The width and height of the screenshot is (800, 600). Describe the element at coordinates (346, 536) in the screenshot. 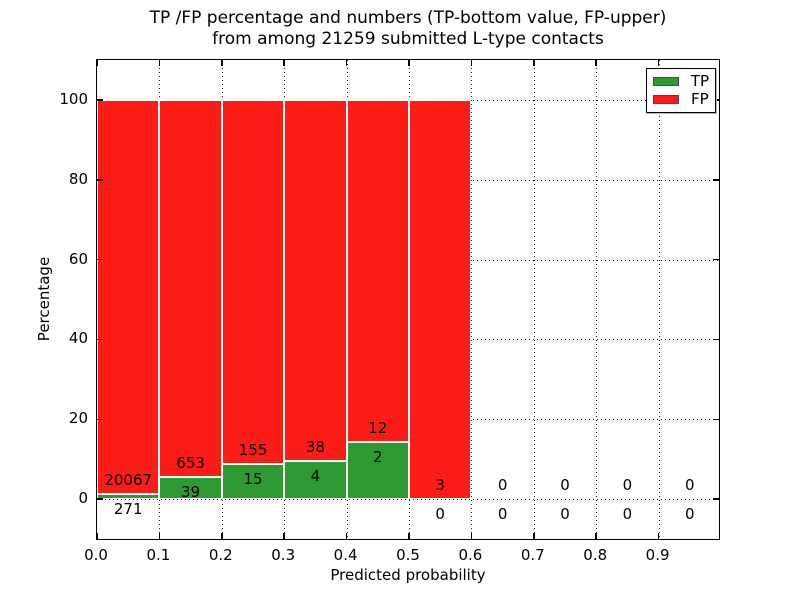

I see `tick-bottom-0.4` at that location.